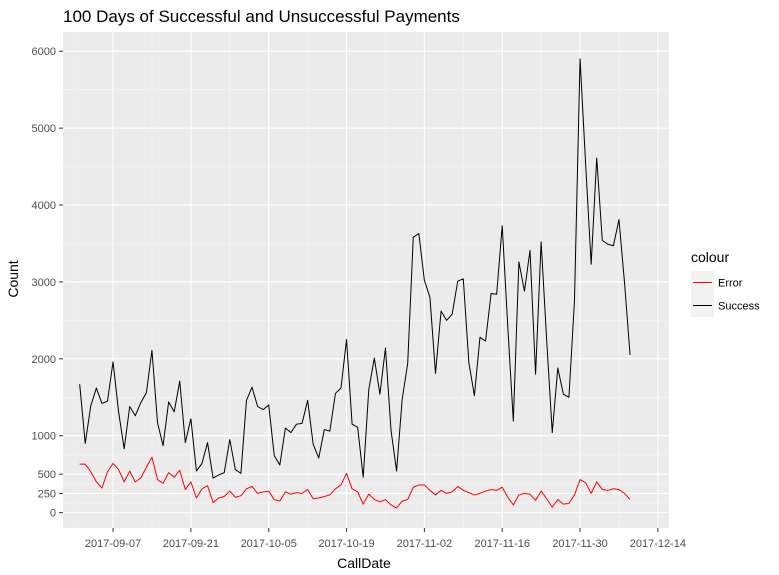 The width and height of the screenshot is (779, 575). What do you see at coordinates (44, 206) in the screenshot?
I see `y-tick-label: 4000` at bounding box center [44, 206].